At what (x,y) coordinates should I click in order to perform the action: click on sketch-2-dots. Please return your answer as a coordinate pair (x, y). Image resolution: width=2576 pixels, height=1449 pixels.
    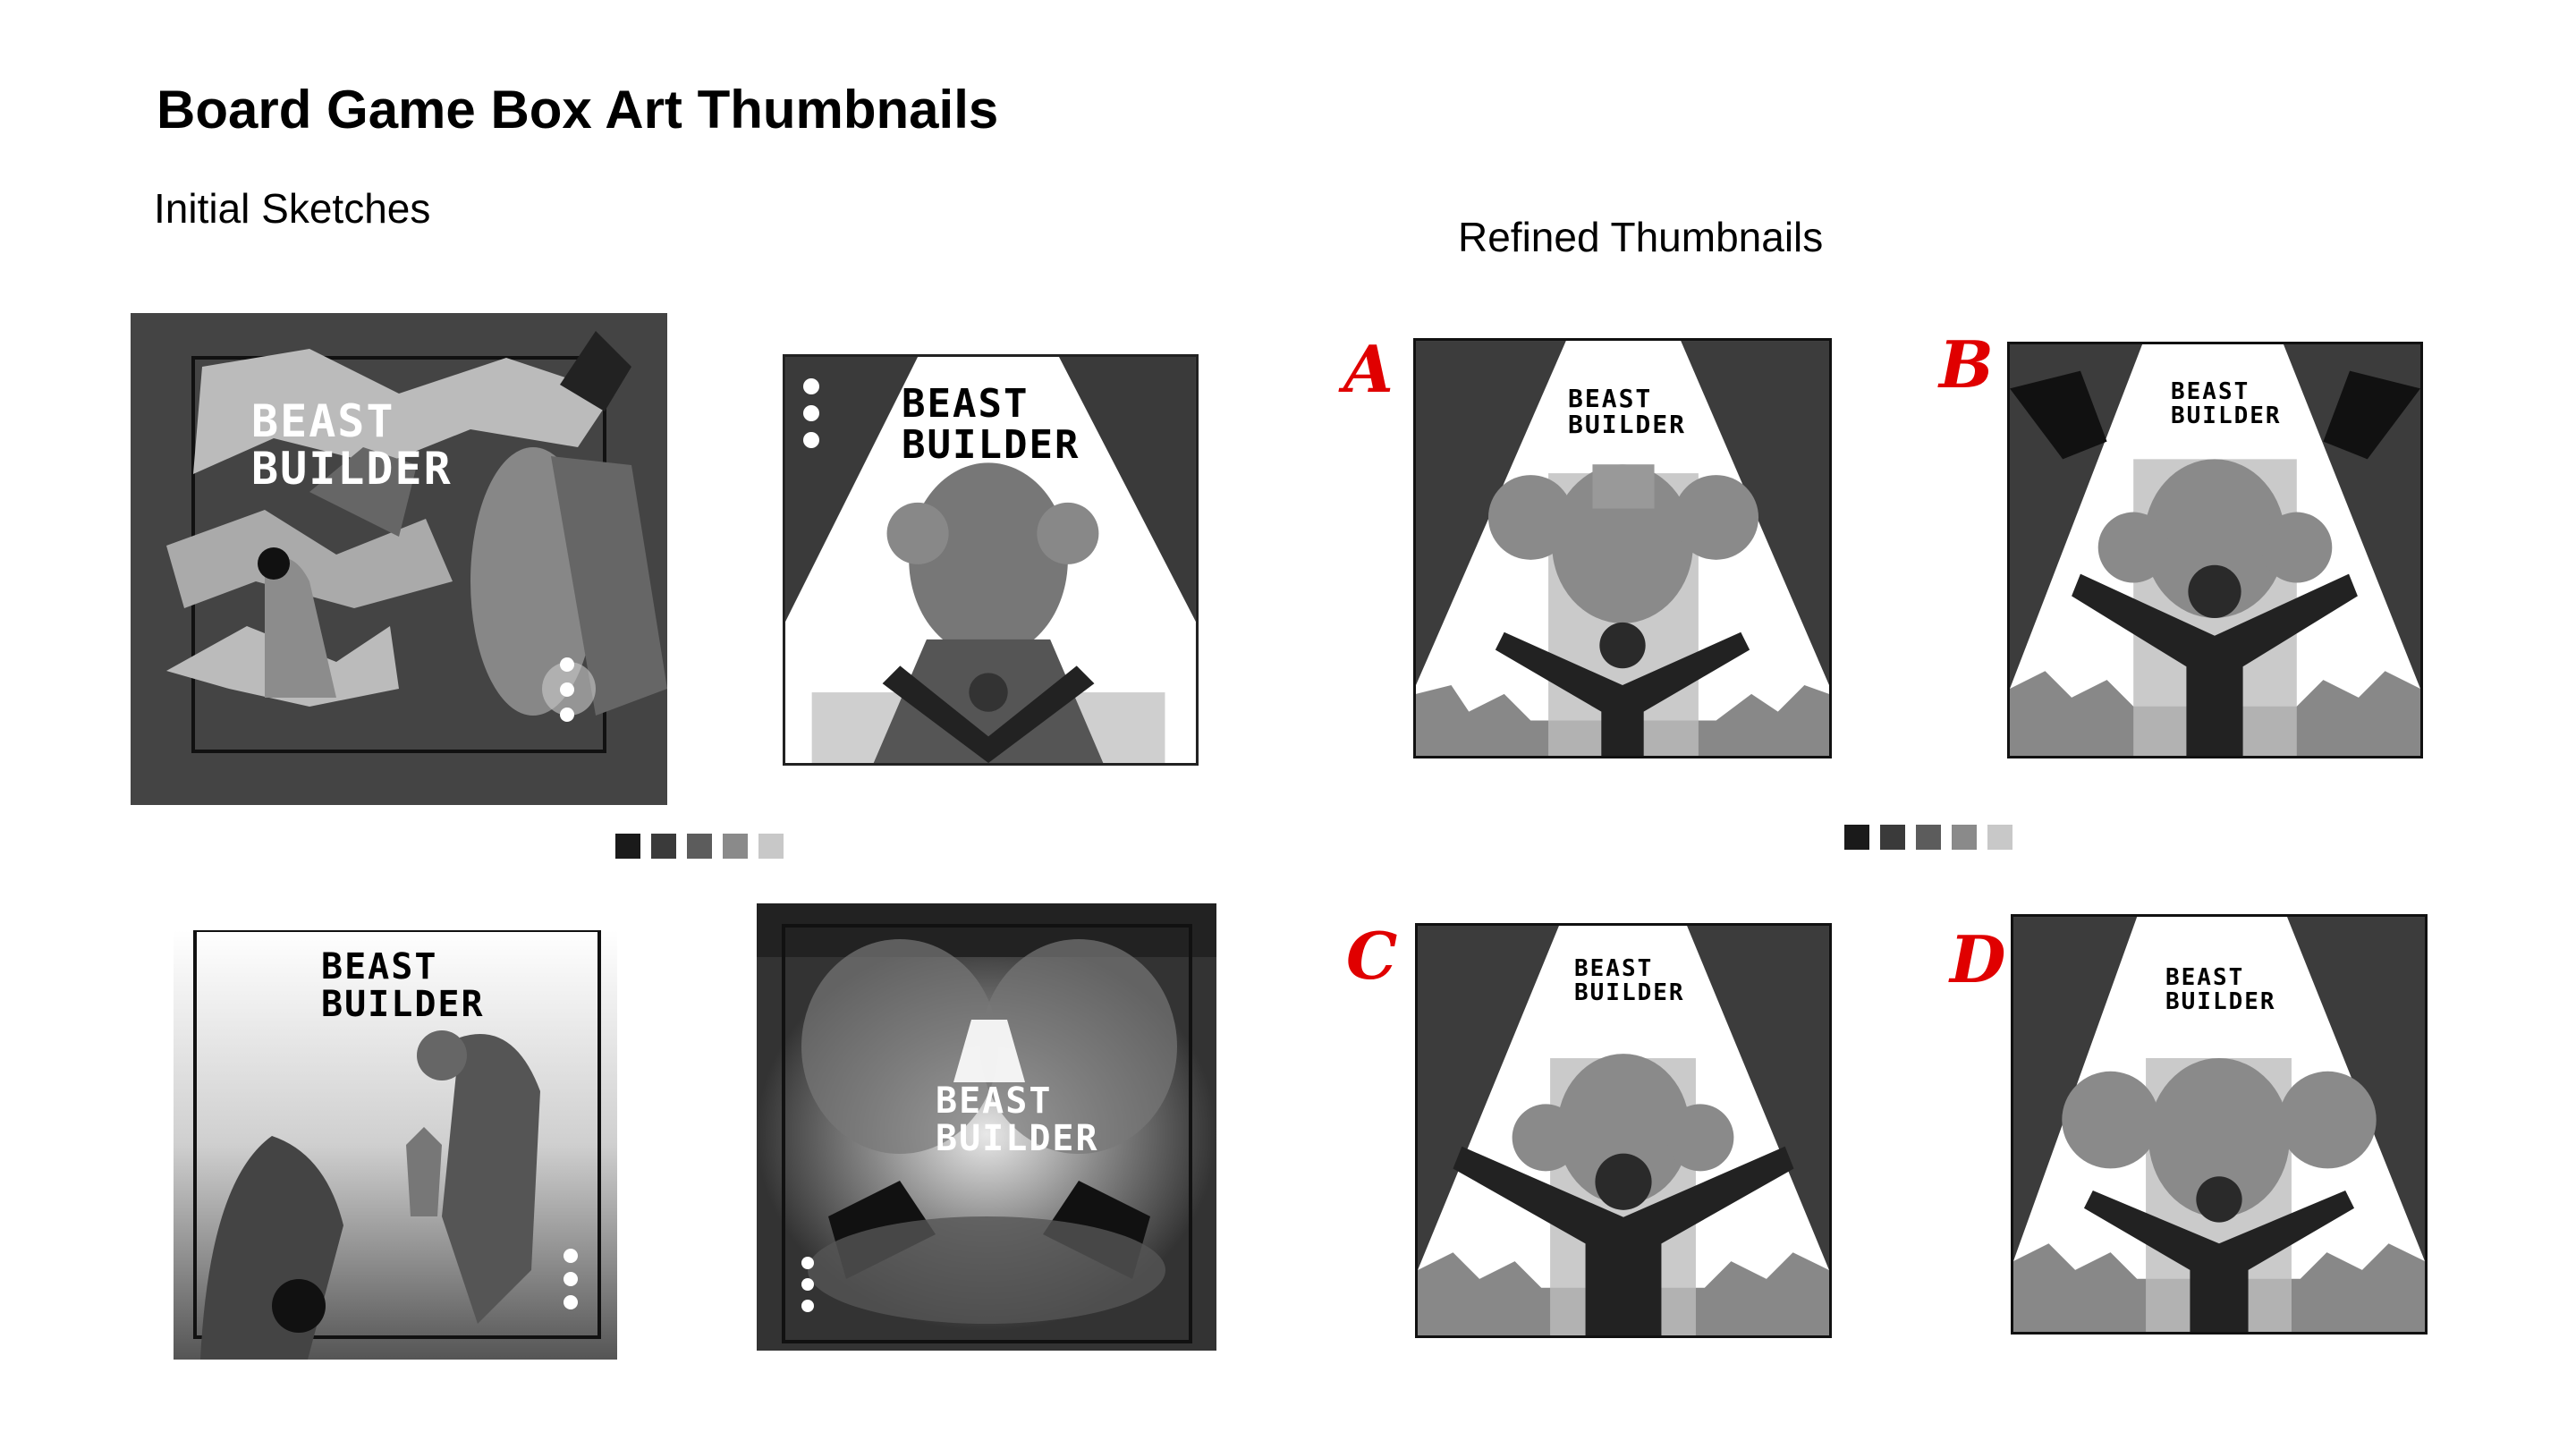
    Looking at the image, I should click on (811, 413).